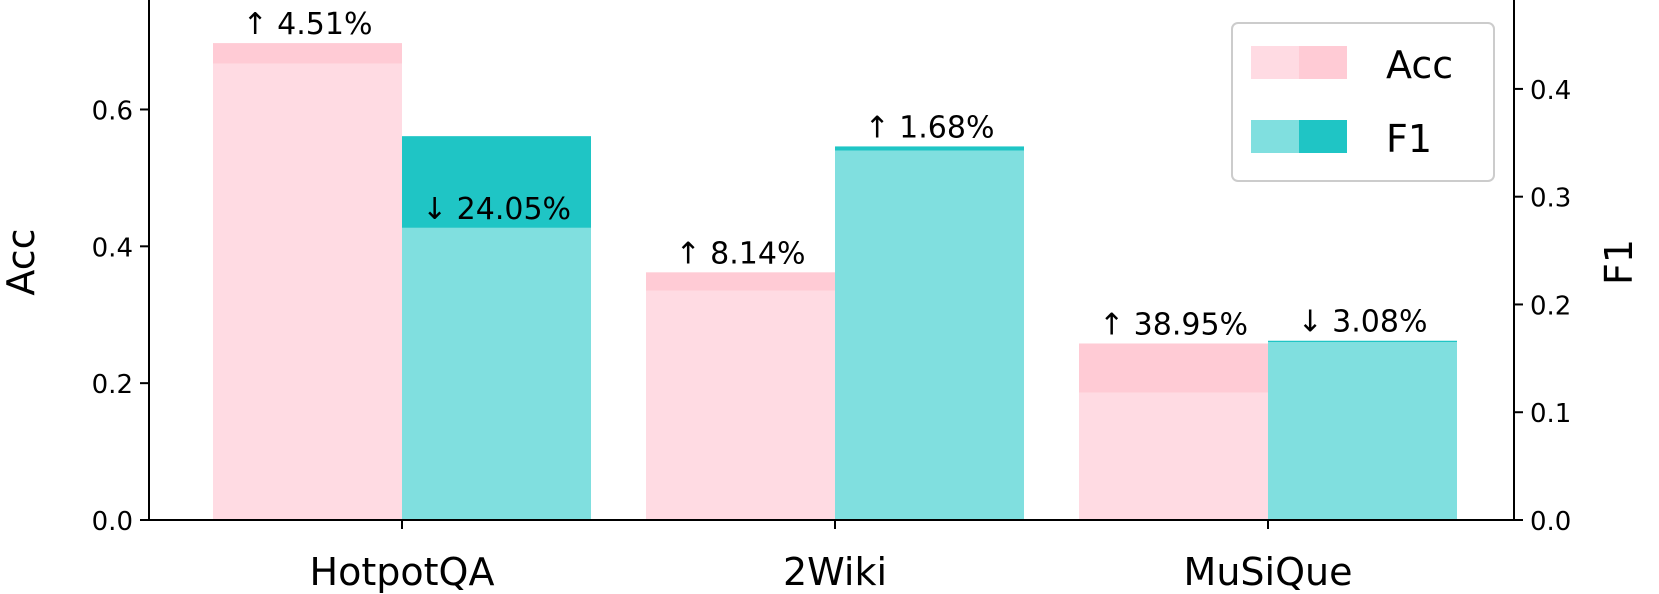 The width and height of the screenshot is (1659, 594). I want to click on left-axis-title: Acc, so click(21, 261).